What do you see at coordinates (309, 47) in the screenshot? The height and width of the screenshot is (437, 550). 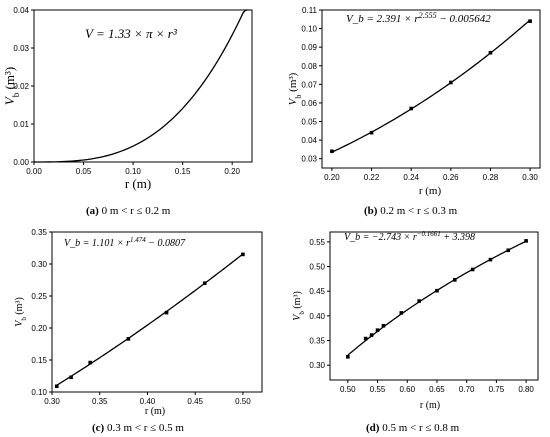 I see `y-tick-label: 0.09` at bounding box center [309, 47].